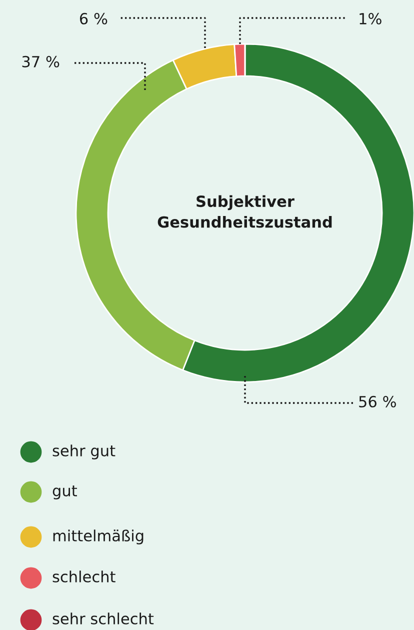  Describe the element at coordinates (65, 492) in the screenshot. I see `legend-label: gut` at that location.